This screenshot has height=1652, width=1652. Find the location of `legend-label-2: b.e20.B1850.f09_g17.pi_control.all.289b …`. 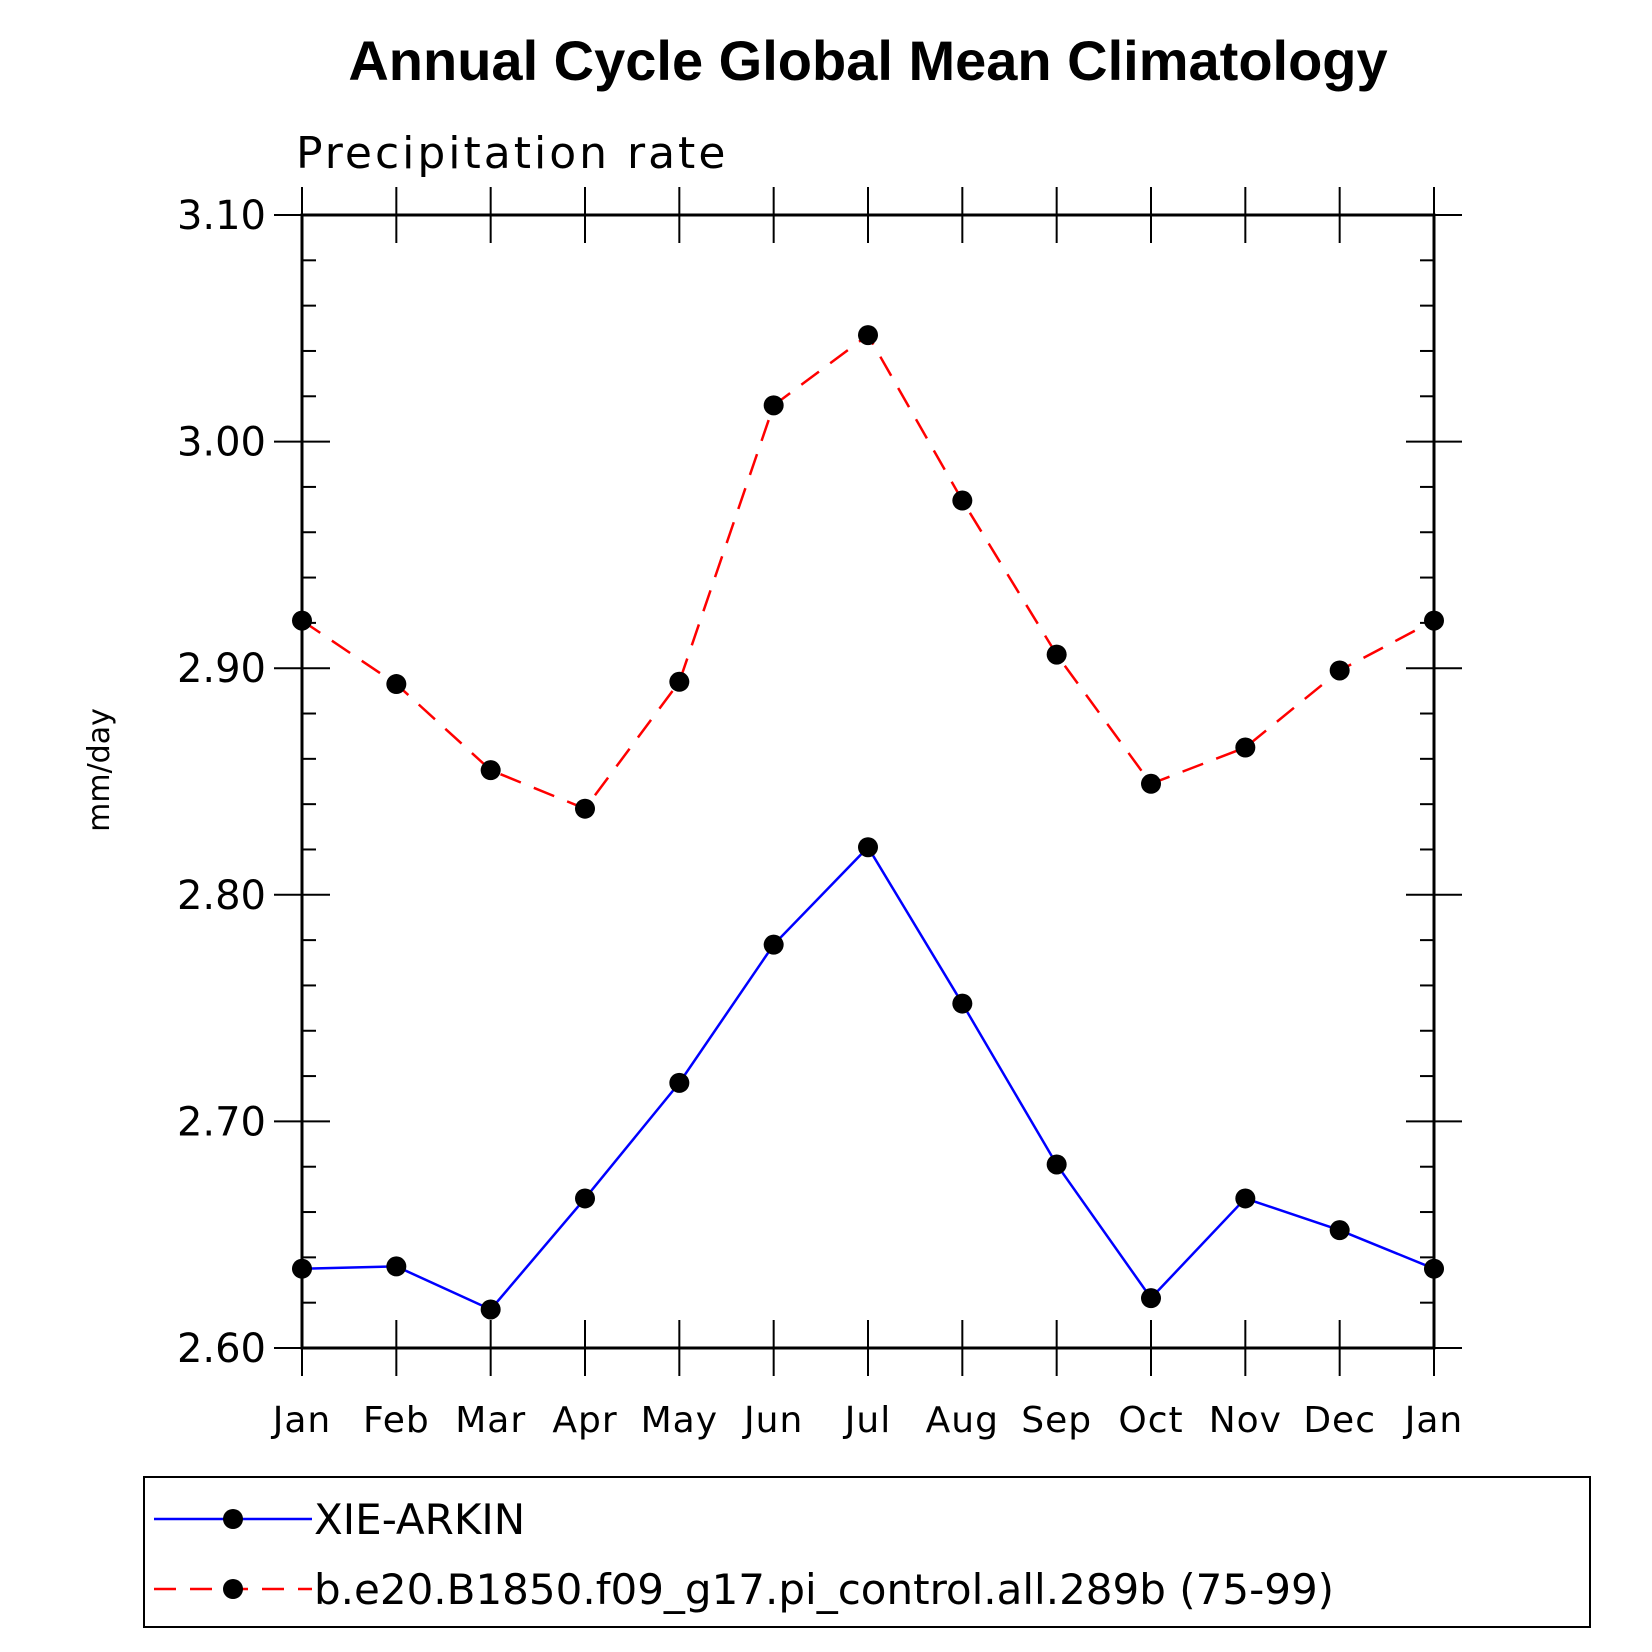

legend-label-2: b.e20.B1850.f09_g17.pi_control.all.289b … is located at coordinates (824, 1589).